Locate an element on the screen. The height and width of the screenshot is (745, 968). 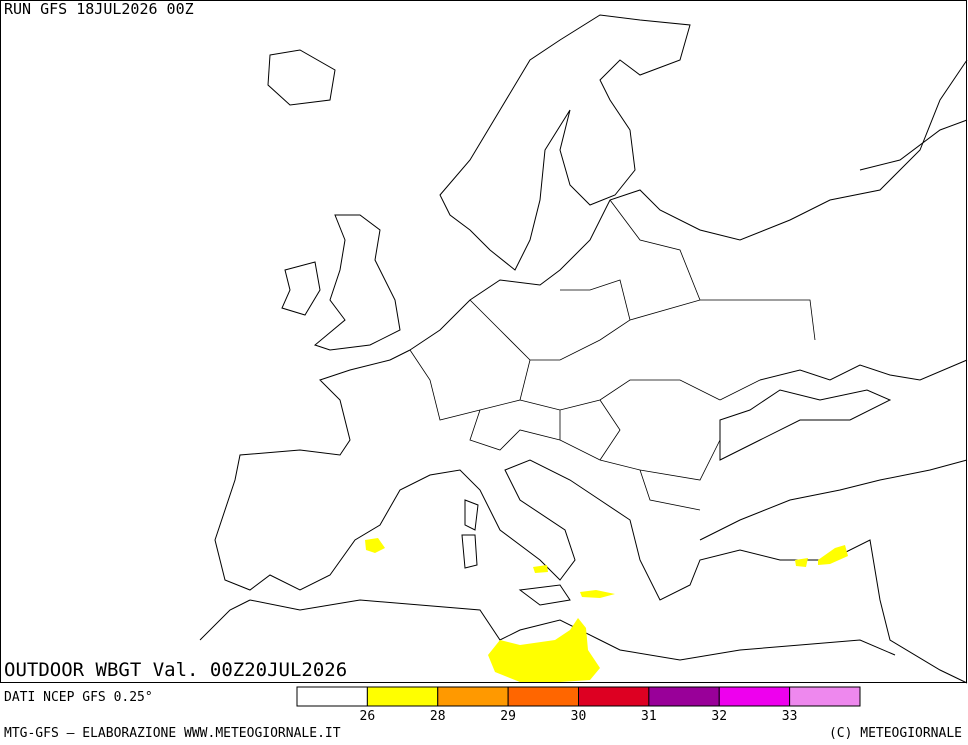
legend-tick-label: 31 is located at coordinates (649, 716).